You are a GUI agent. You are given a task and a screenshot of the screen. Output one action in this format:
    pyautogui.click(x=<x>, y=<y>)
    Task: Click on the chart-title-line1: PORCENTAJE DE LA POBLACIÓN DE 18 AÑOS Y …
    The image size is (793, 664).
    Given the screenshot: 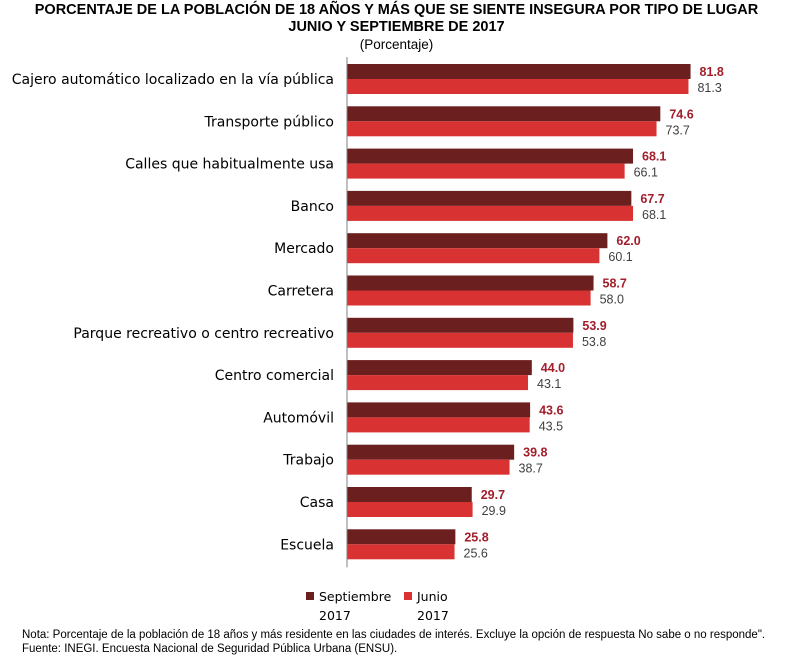 What is the action you would take?
    pyautogui.click(x=396, y=10)
    